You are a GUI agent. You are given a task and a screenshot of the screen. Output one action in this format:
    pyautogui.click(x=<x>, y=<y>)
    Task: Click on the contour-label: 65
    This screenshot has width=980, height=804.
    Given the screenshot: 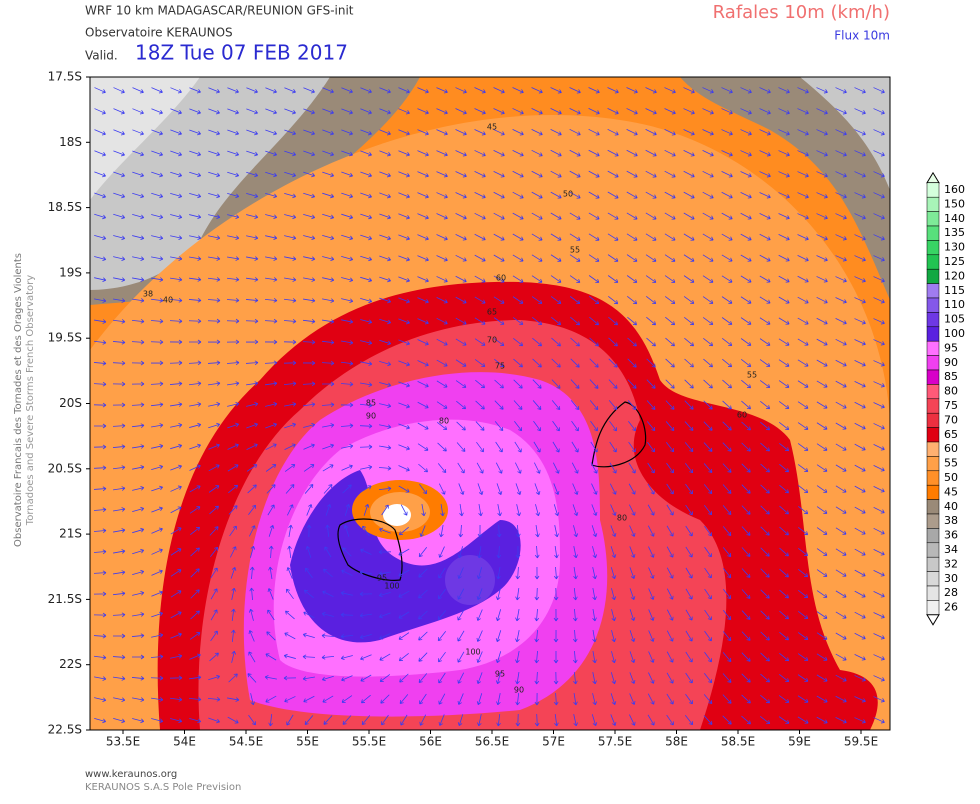 What is the action you would take?
    pyautogui.click(x=492, y=312)
    